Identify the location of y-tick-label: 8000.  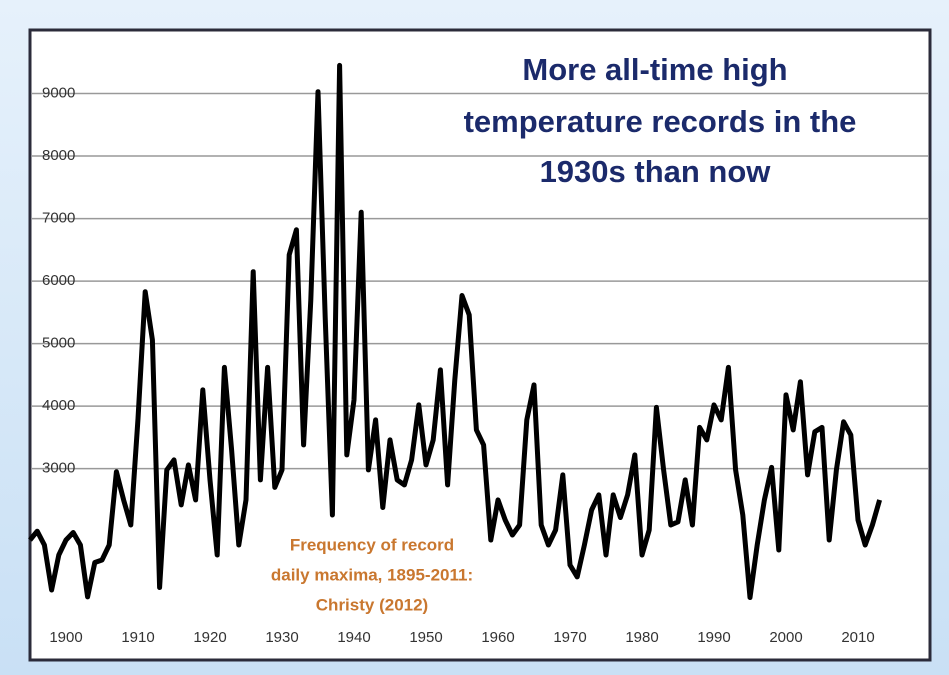
(58, 155).